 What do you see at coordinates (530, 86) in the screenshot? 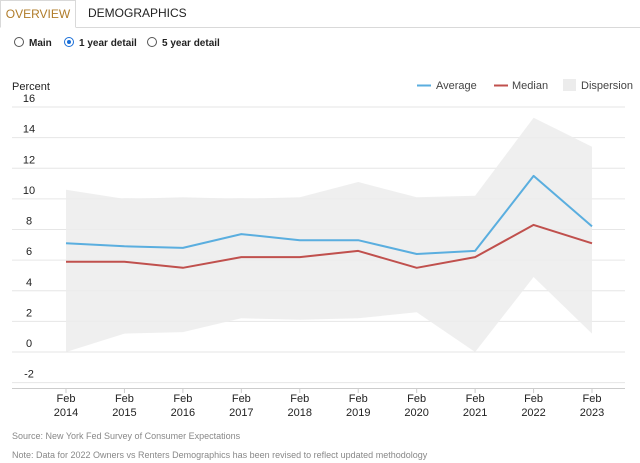
I see `legend-median-label: Median` at bounding box center [530, 86].